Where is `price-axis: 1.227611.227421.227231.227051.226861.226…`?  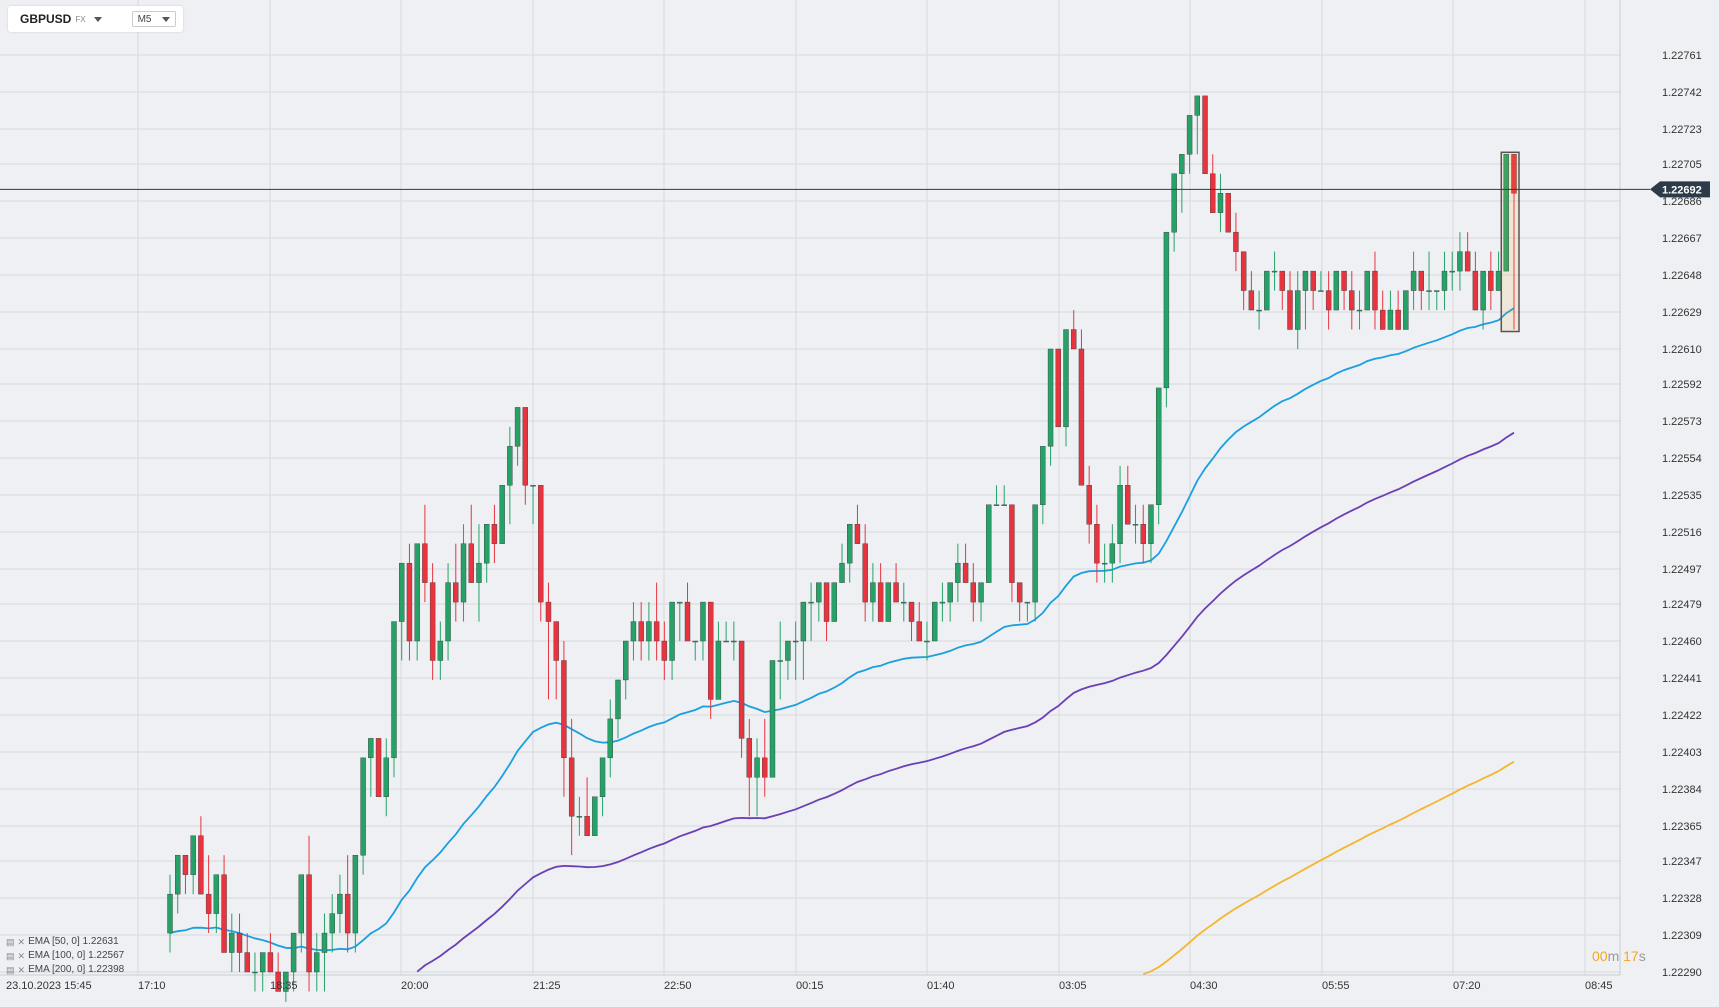
price-axis: 1.227611.227421.227231.227051.226861.226… is located at coordinates (1682, 514).